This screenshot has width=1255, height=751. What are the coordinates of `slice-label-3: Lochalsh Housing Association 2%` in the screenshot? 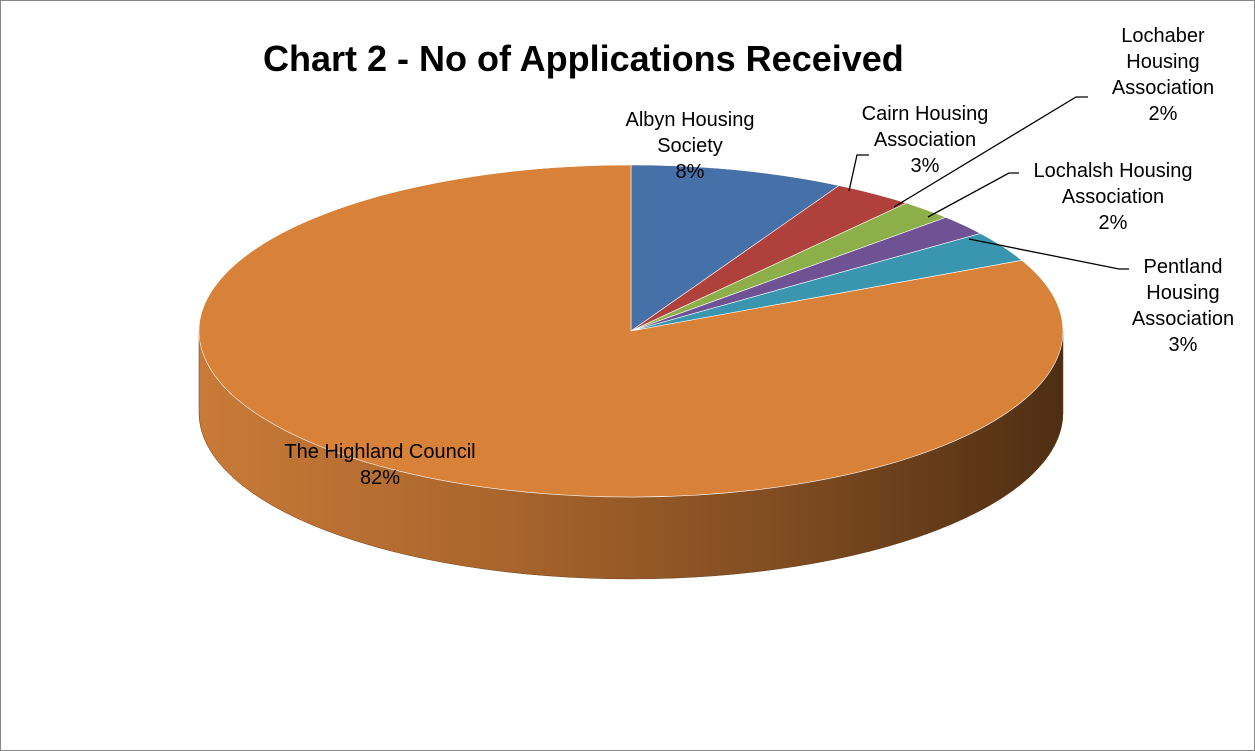 It's located at (1113, 197).